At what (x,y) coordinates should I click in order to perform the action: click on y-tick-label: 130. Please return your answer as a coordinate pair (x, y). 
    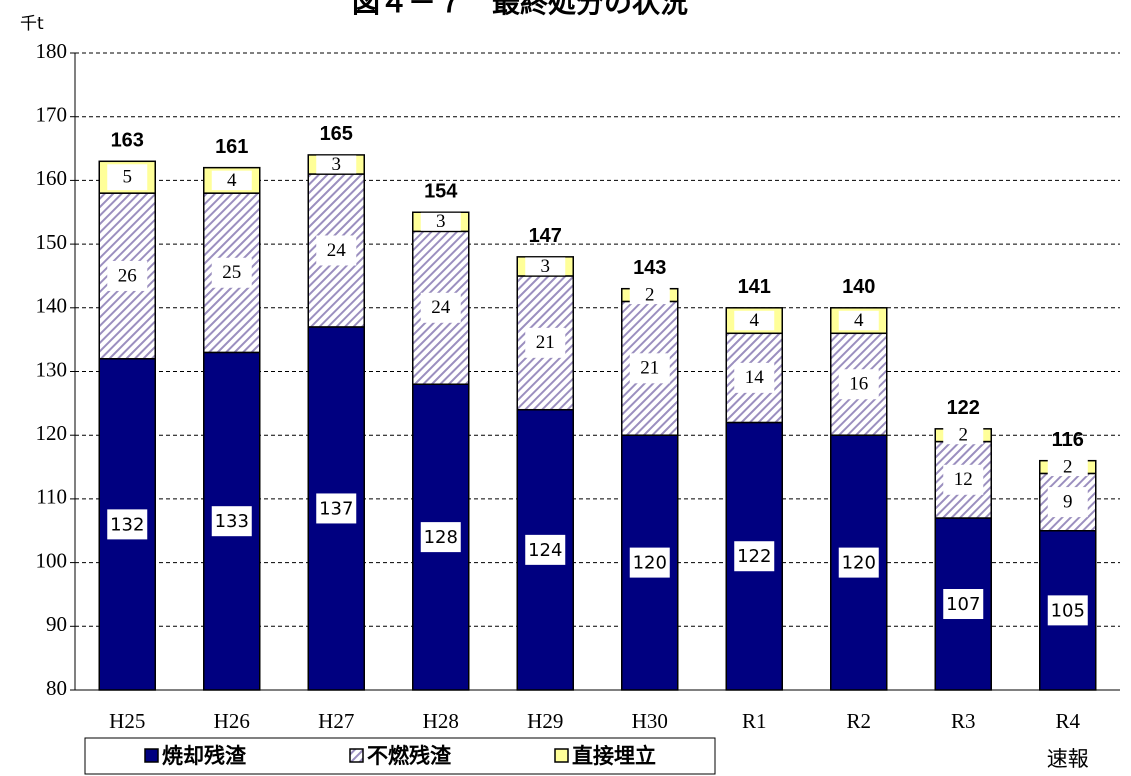
    Looking at the image, I should click on (52, 369).